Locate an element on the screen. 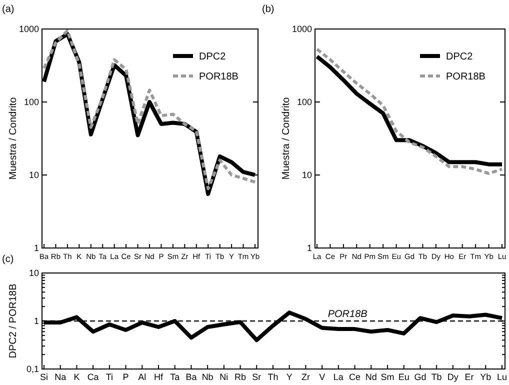 Image resolution: width=509 pixels, height=385 pixels. y-tick-label: 0,1 is located at coordinates (32, 369).